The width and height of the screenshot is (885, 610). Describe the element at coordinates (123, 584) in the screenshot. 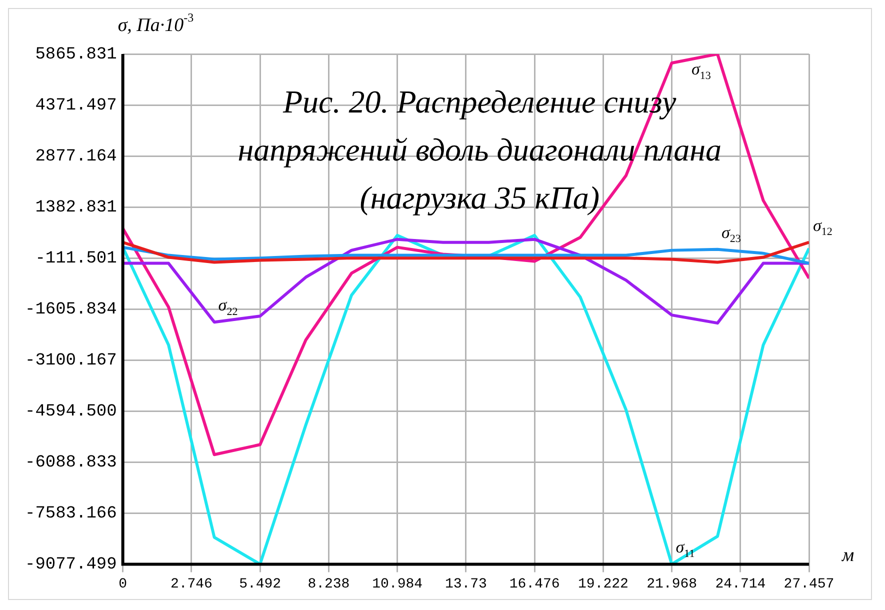

I see `x-tick-label: 0` at that location.